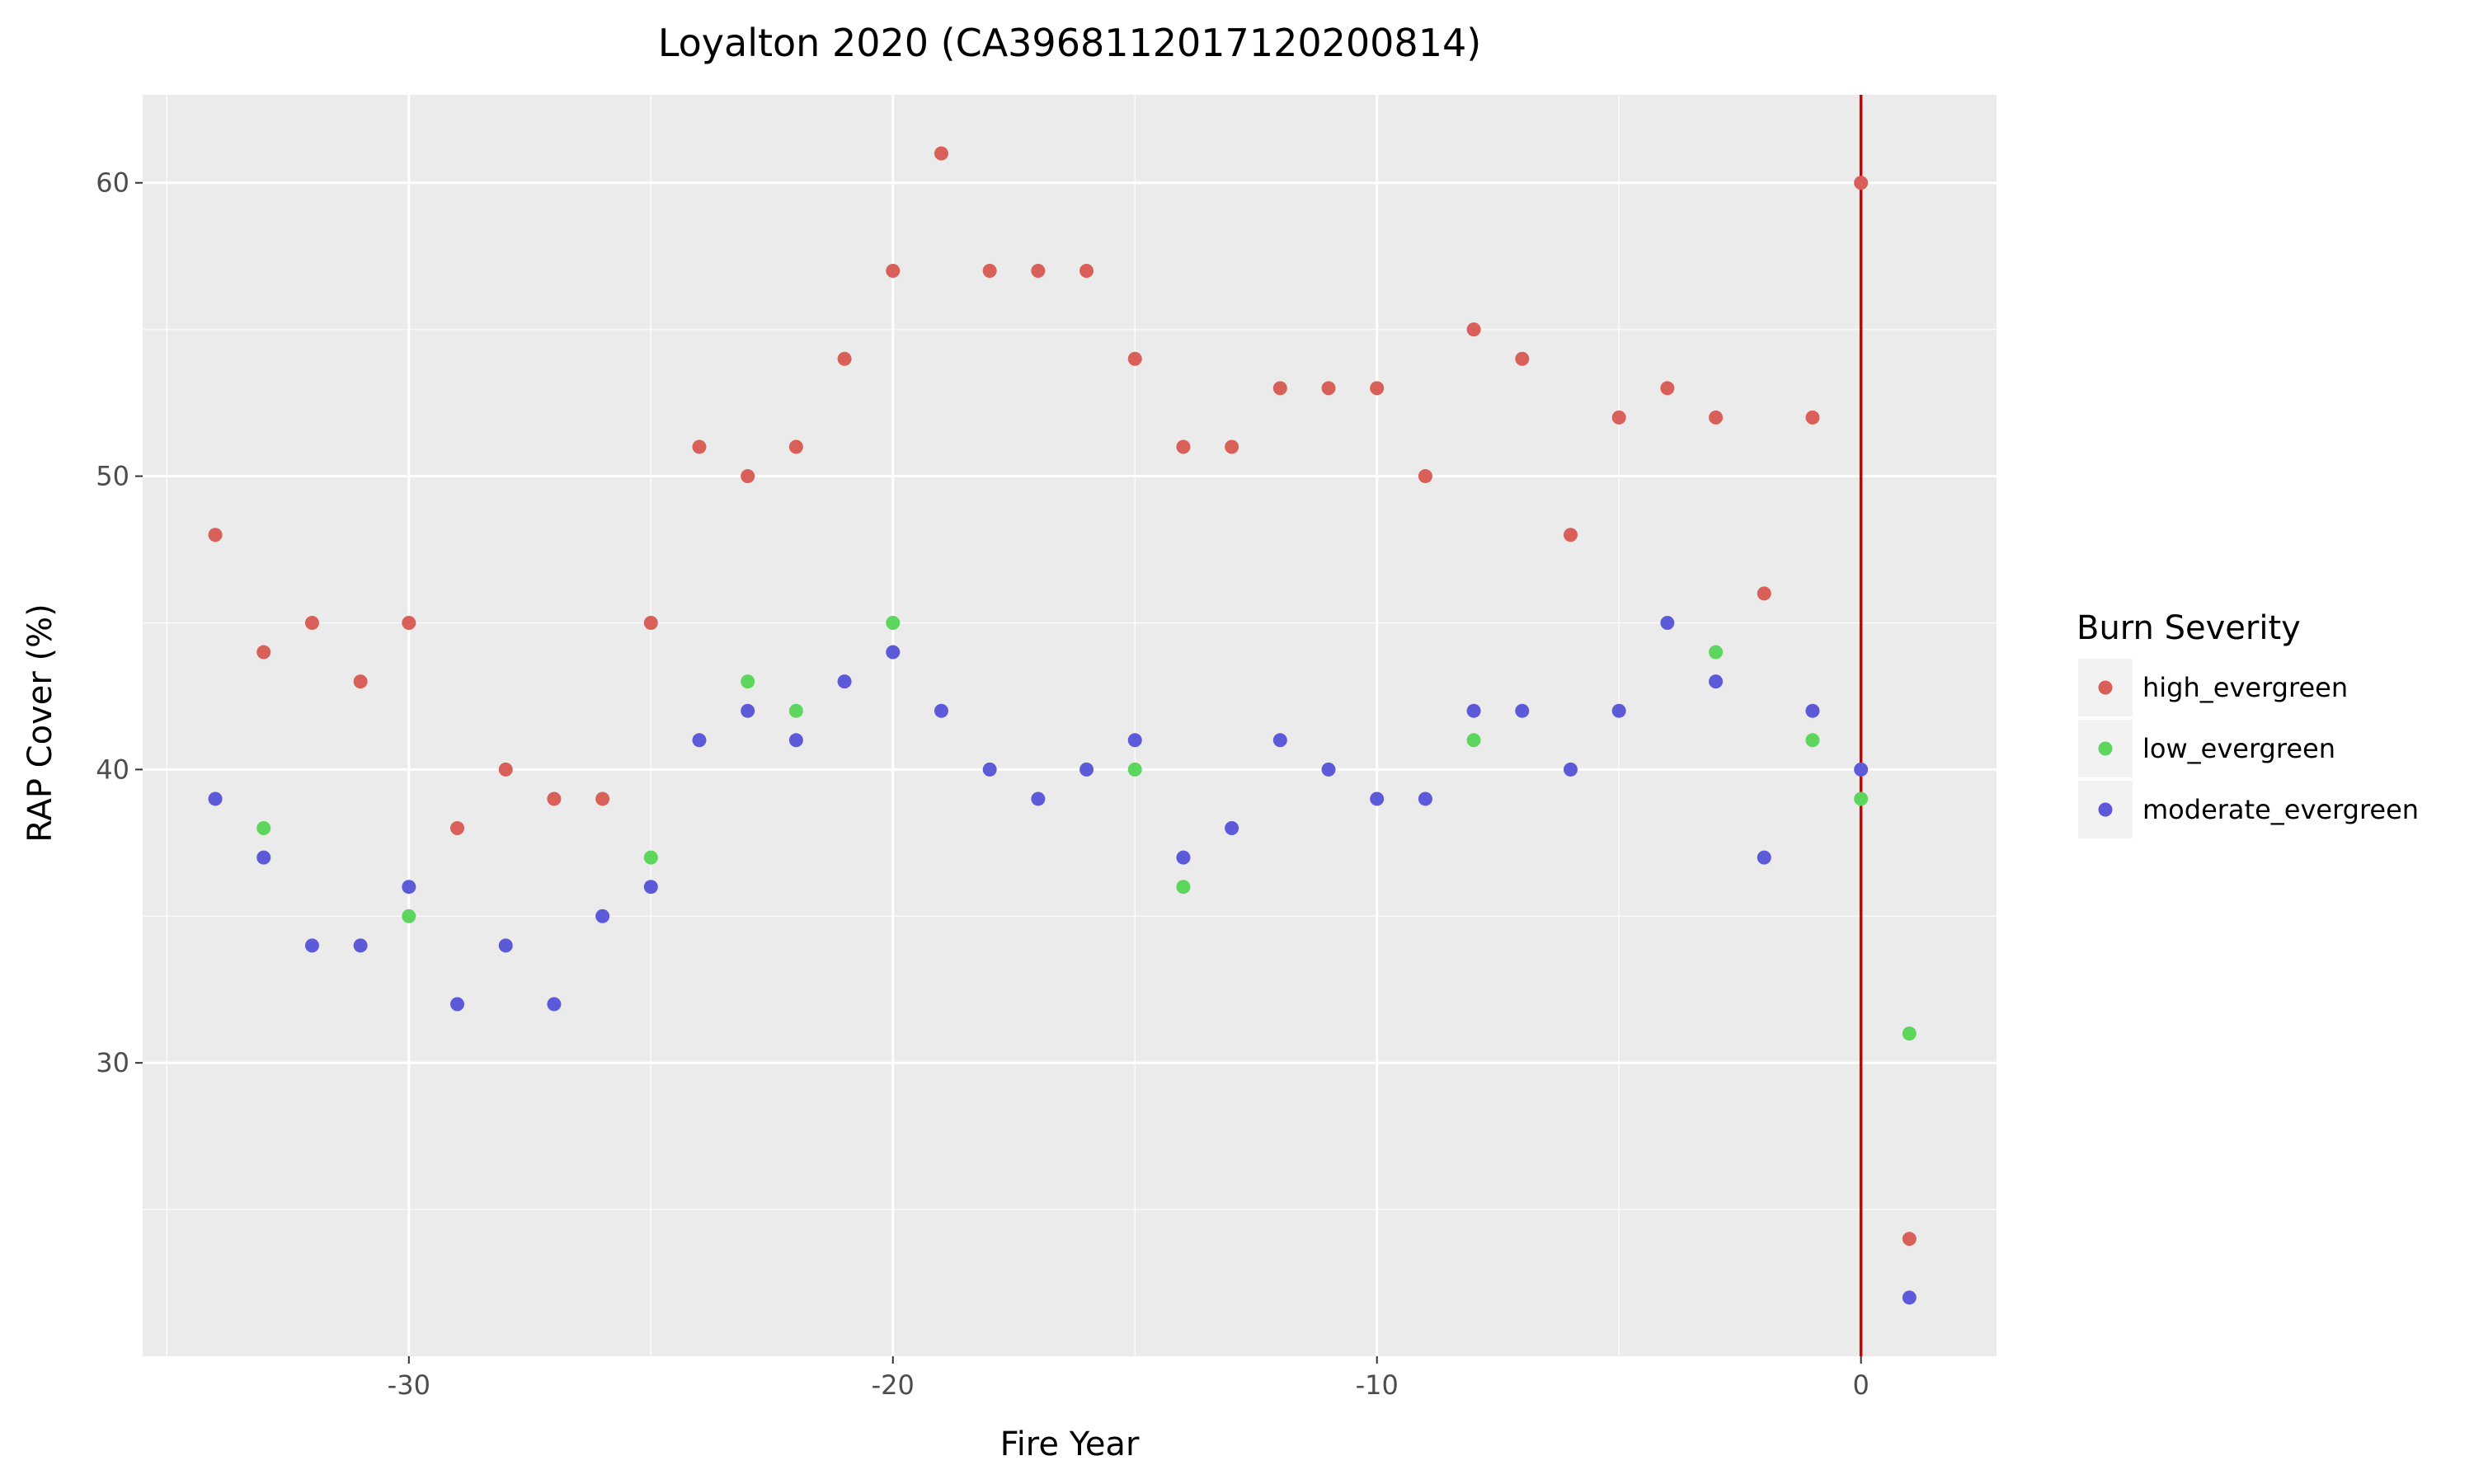 This screenshot has height=1484, width=2474. Describe the element at coordinates (1069, 43) in the screenshot. I see `chart-title: Loyalton 2020 (CA3968112017120200814)` at that location.